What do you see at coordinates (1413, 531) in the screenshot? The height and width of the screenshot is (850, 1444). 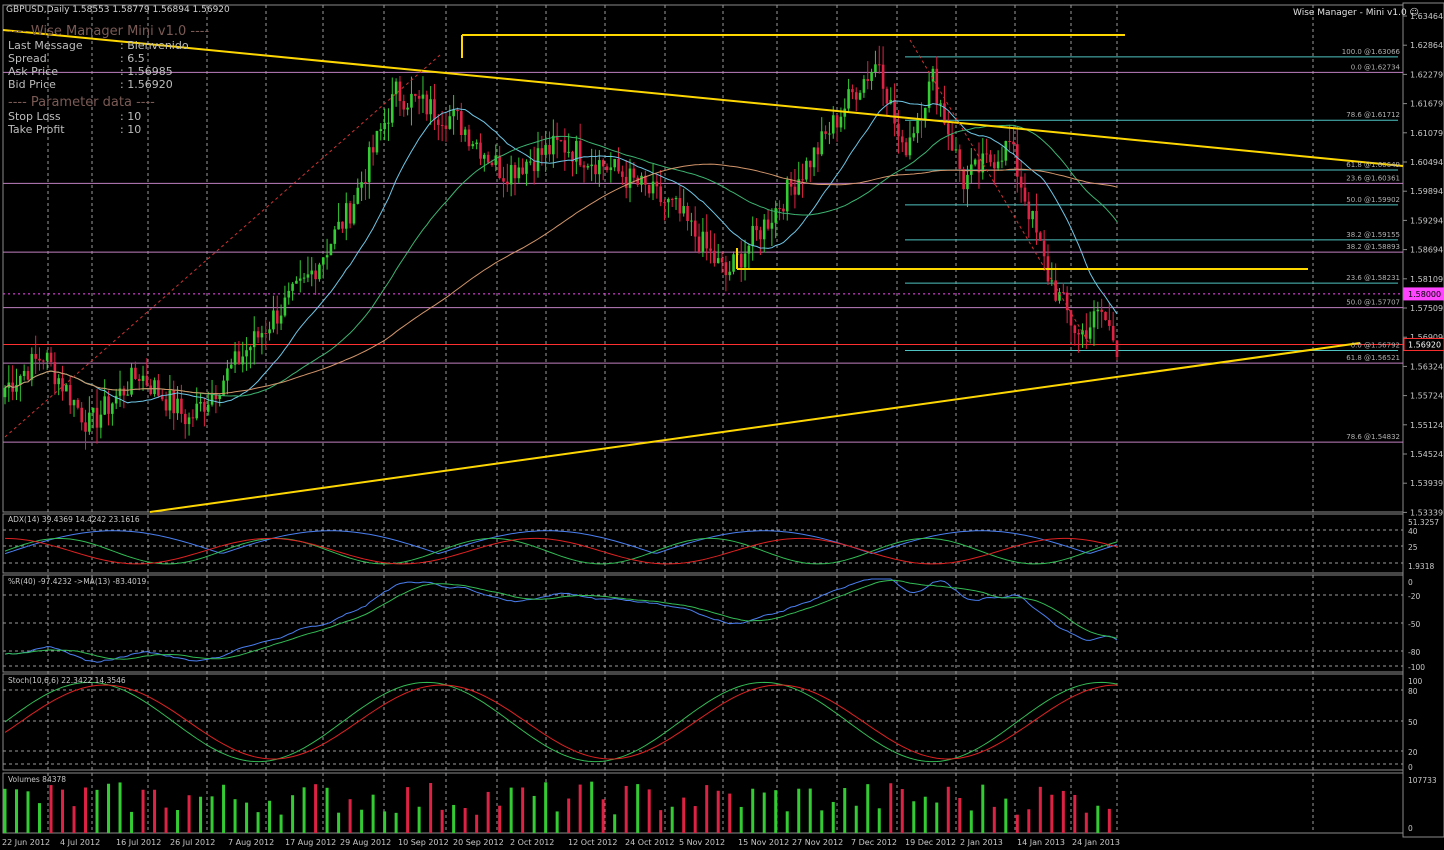 I see `indicator-tick-label: 40` at bounding box center [1413, 531].